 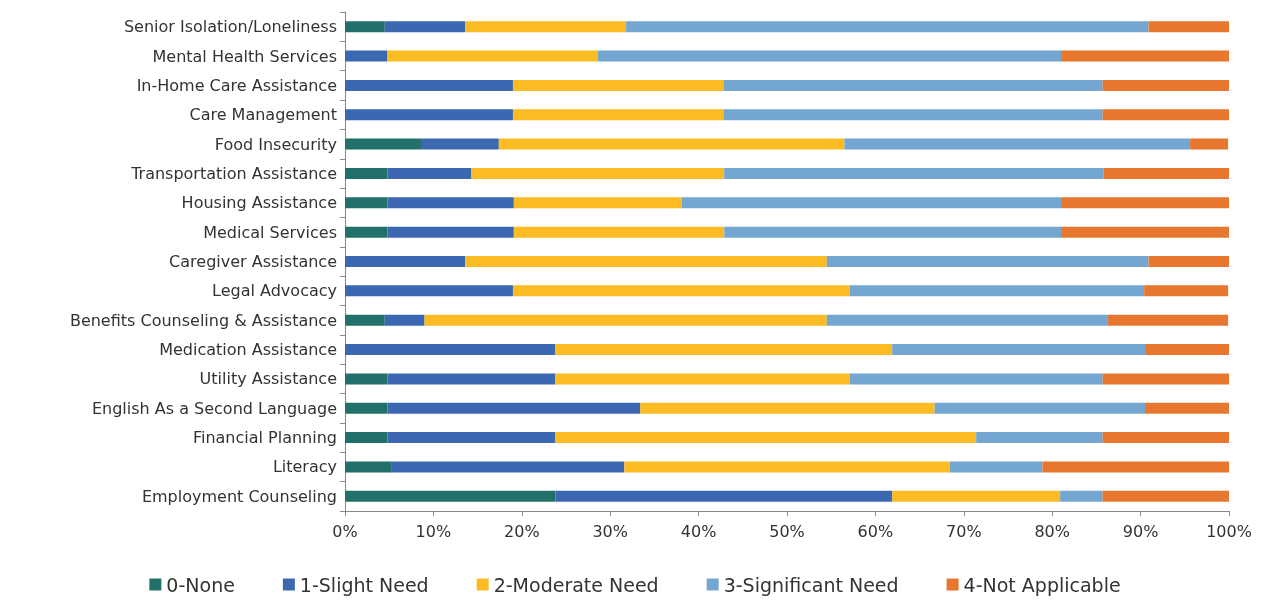 I want to click on legend-label: 2-Moderate Need, so click(x=576, y=584).